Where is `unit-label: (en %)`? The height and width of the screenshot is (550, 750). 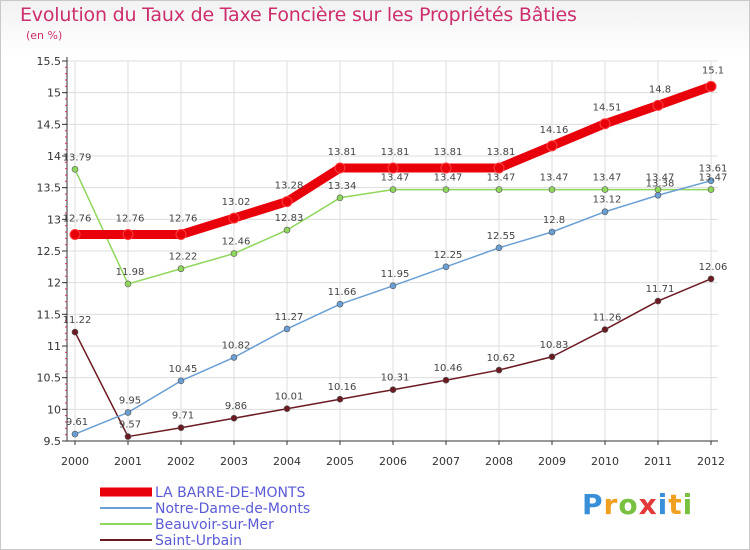
unit-label: (en %) is located at coordinates (44, 35).